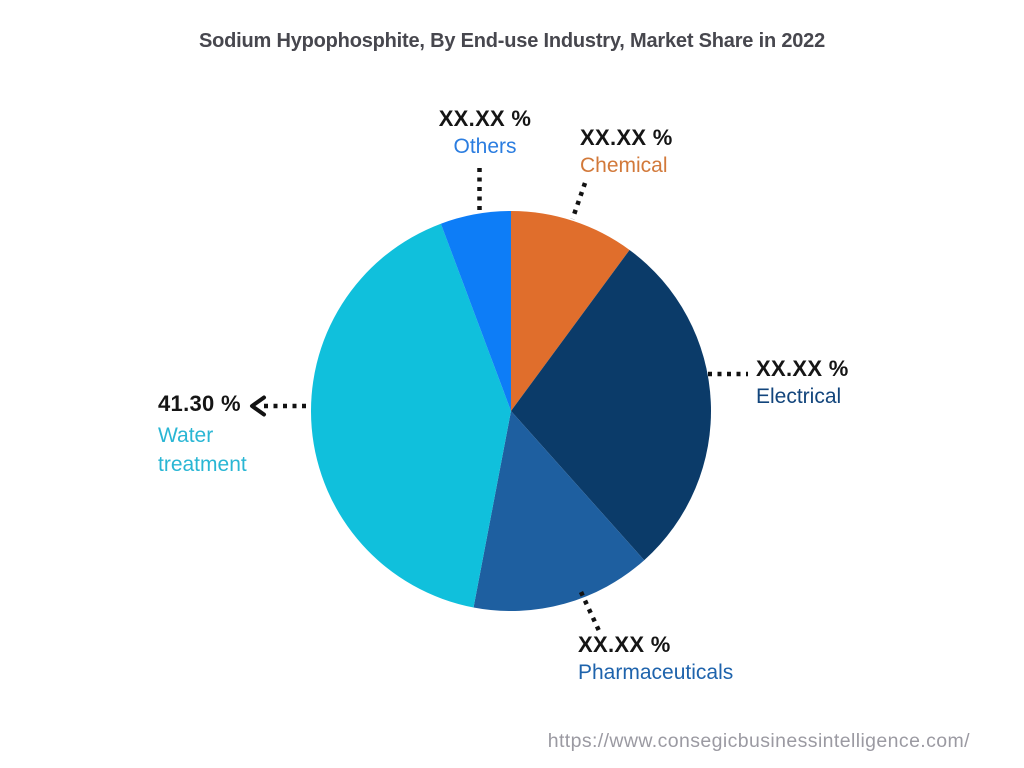 Image resolution: width=1024 pixels, height=768 pixels. What do you see at coordinates (579, 201) in the screenshot?
I see `leader-line-chemical` at bounding box center [579, 201].